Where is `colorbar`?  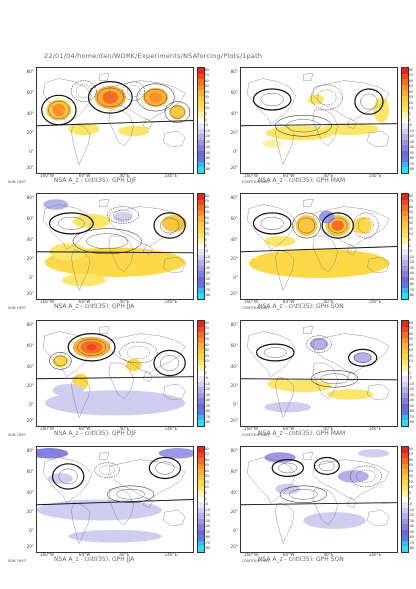 colorbar is located at coordinates (405, 246).